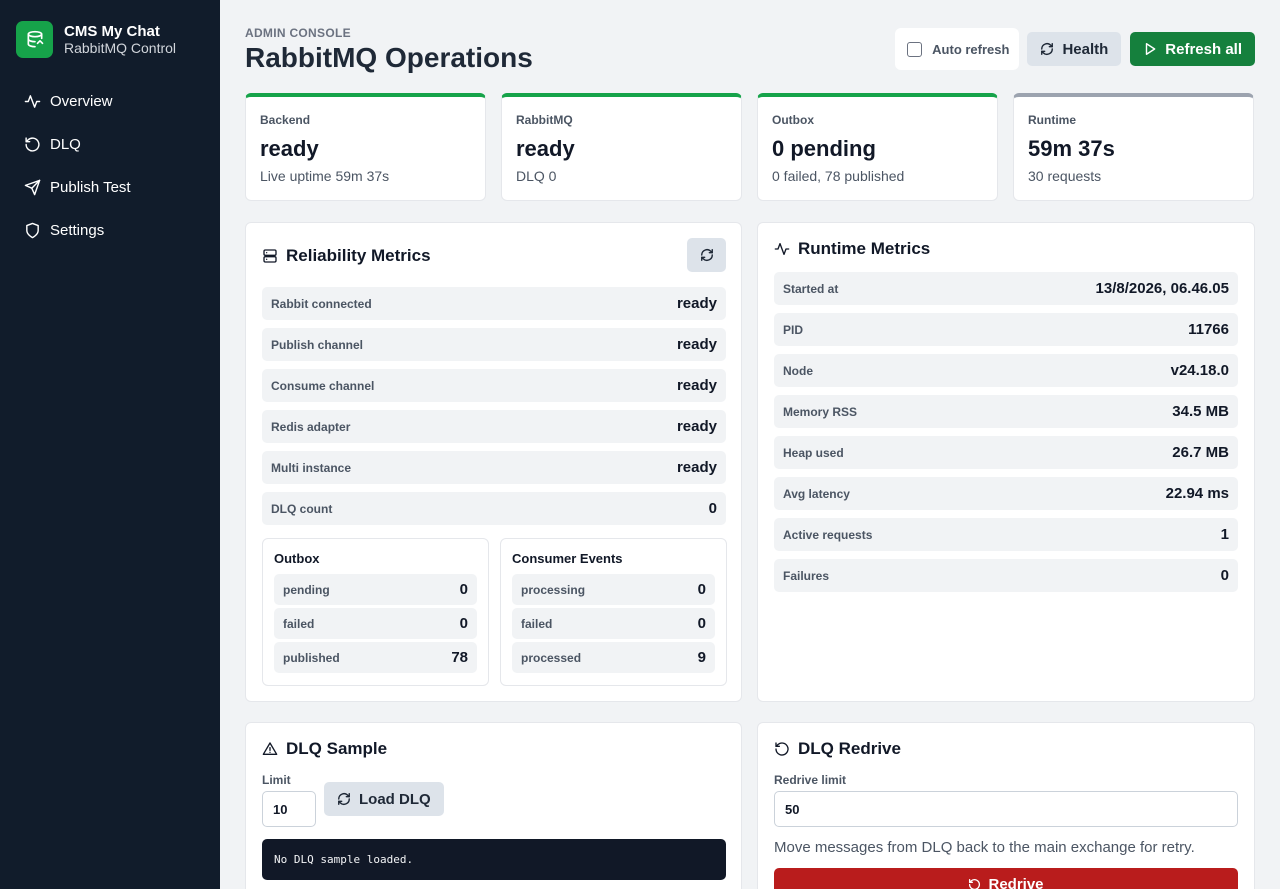 This screenshot has height=889, width=1280. Describe the element at coordinates (494, 344) in the screenshot. I see `metric-row: Publish channel ready` at that location.